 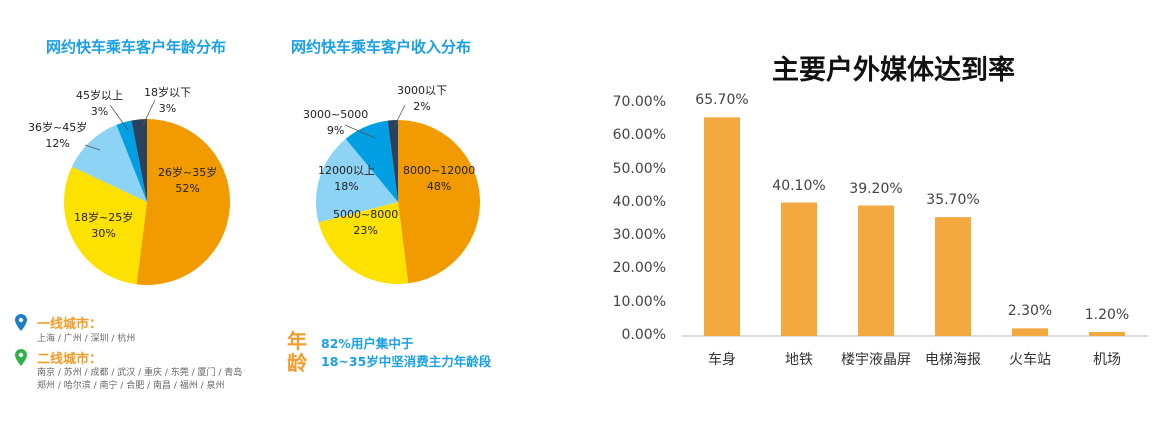 I want to click on x-tick-label: 火车站, so click(x=1030, y=360).